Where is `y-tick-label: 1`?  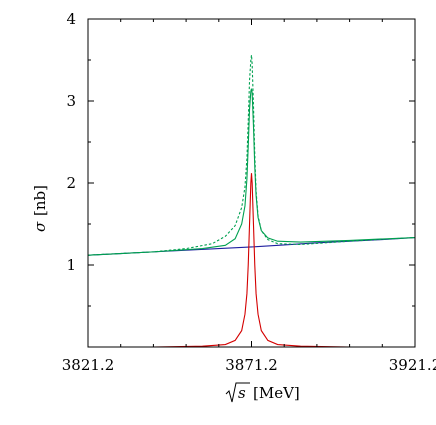
y-tick-label: 1 is located at coordinates (71, 265).